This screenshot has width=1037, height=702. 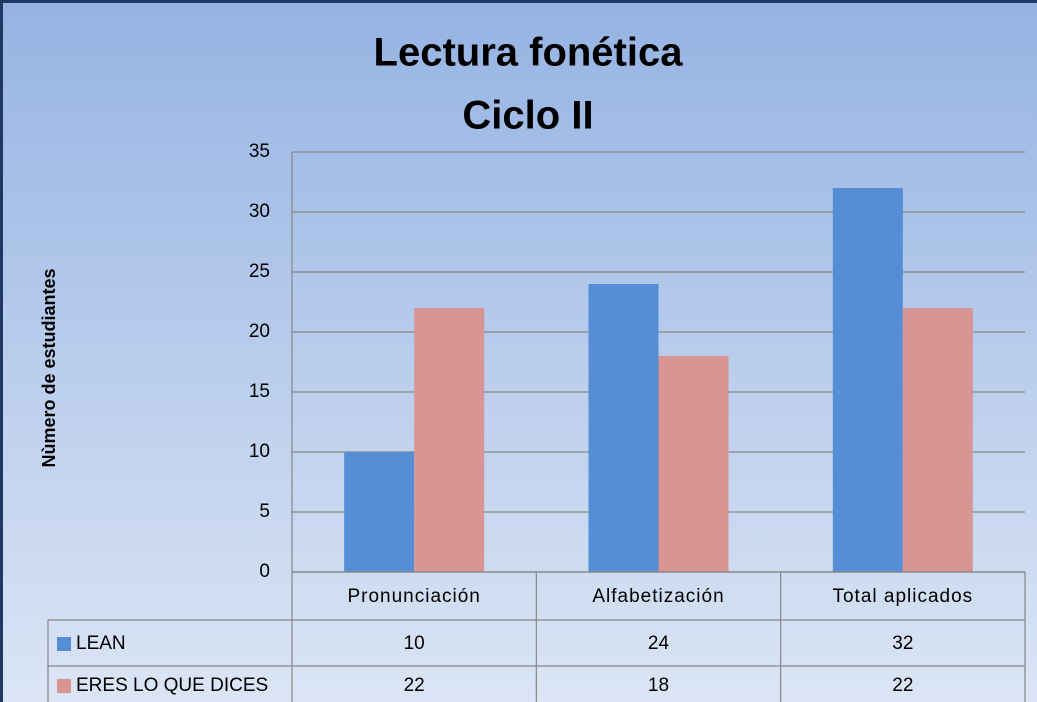 I want to click on y-tick-label: 20, so click(x=259, y=331).